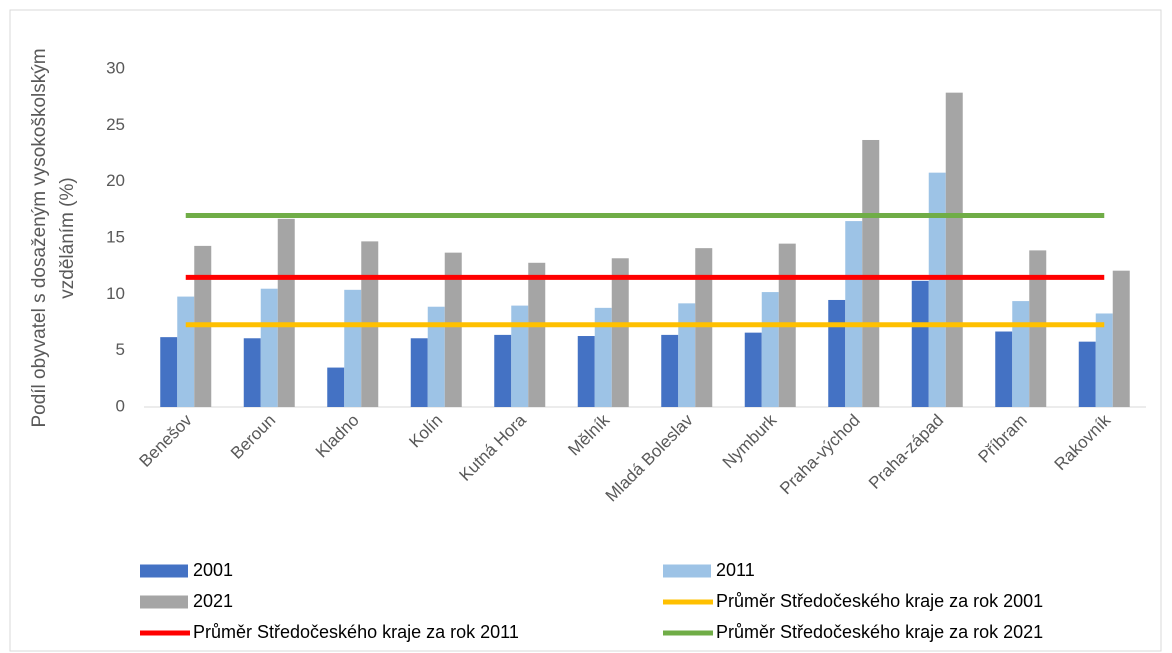 The width and height of the screenshot is (1172, 653). I want to click on y-axis-label: vzděláním (%), so click(67, 237).